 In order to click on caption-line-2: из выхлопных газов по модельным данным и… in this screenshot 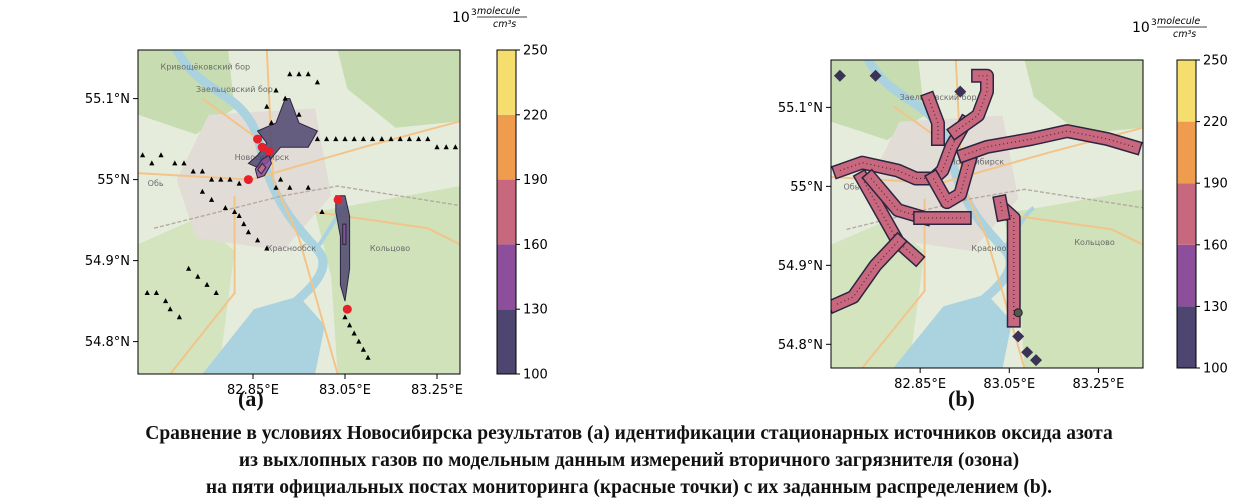, I will do `click(629, 460)`.